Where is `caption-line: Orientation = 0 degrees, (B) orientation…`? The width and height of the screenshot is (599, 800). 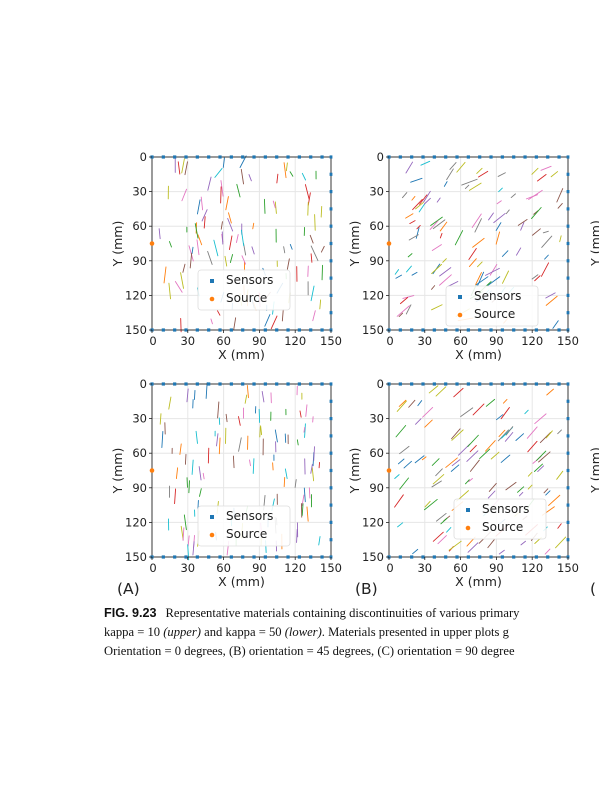
caption-line: Orientation = 0 degrees, (B) orientation… is located at coordinates (351, 651).